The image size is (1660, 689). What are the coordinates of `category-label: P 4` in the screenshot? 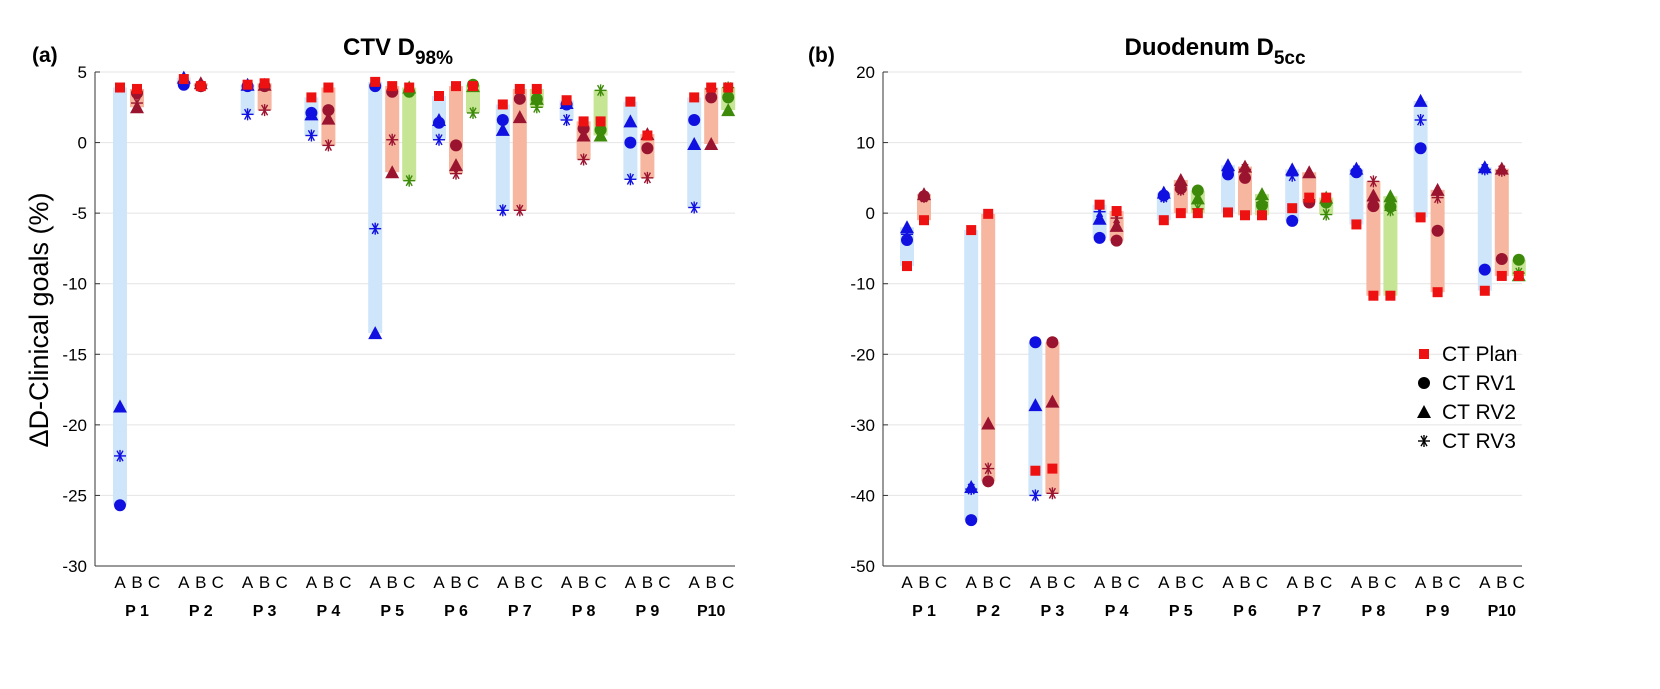 It's located at (1117, 611).